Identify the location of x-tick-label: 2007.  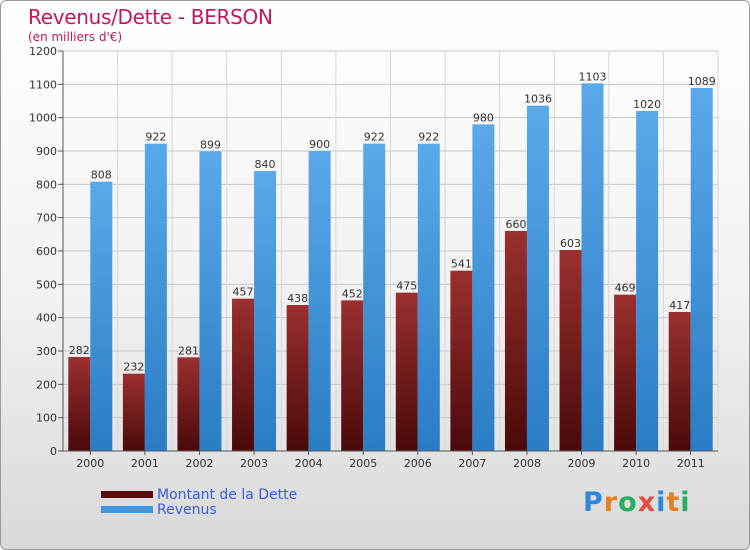
(472, 463).